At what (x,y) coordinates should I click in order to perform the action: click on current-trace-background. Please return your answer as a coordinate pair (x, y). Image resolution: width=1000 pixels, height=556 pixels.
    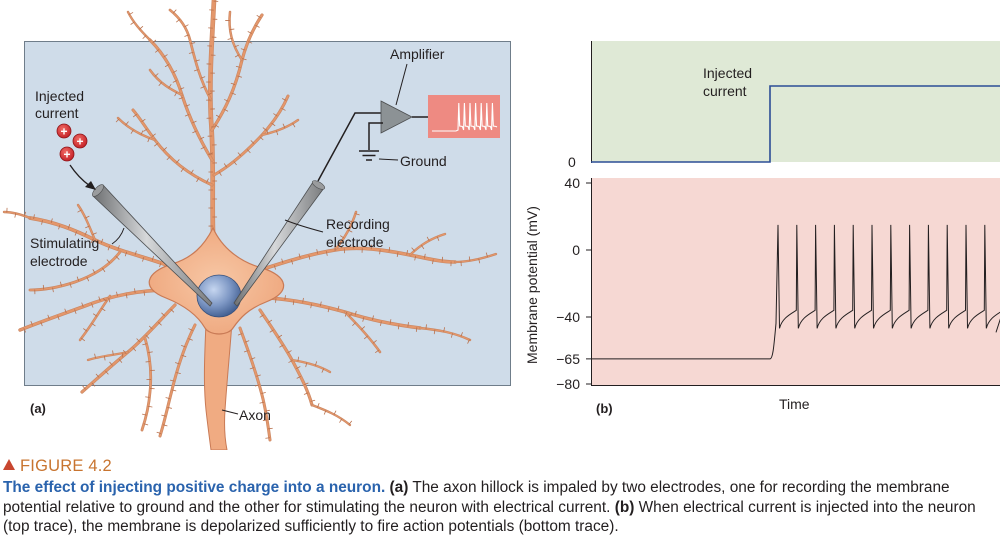
    Looking at the image, I should click on (795, 101).